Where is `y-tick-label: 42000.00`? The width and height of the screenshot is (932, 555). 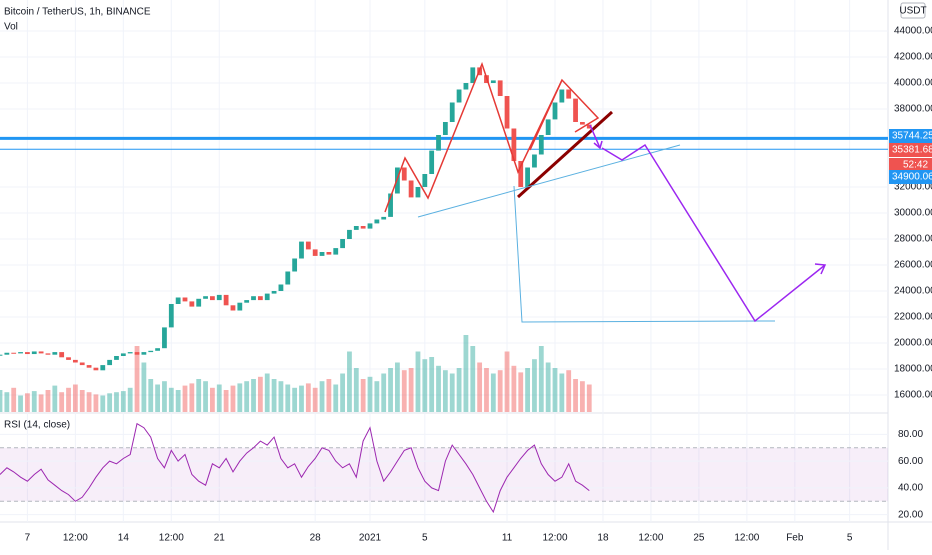 y-tick-label: 42000.00 is located at coordinates (913, 57).